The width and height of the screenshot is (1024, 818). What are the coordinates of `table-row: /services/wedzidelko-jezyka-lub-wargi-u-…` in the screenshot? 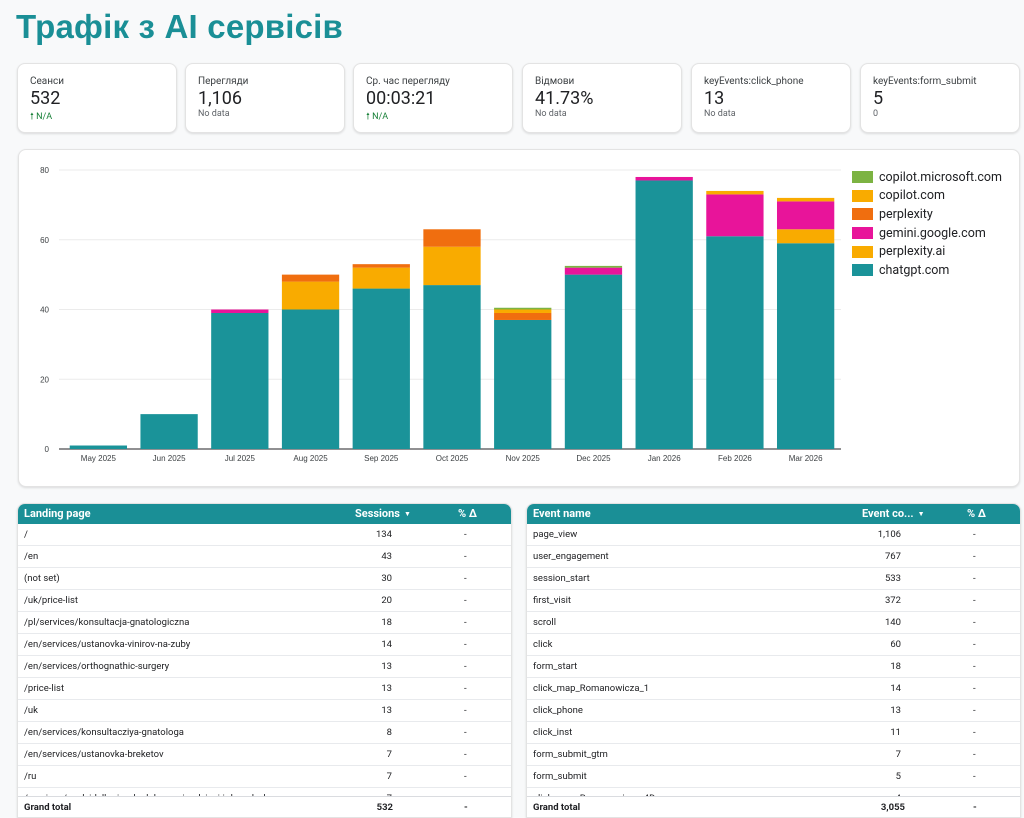 It's located at (264, 793).